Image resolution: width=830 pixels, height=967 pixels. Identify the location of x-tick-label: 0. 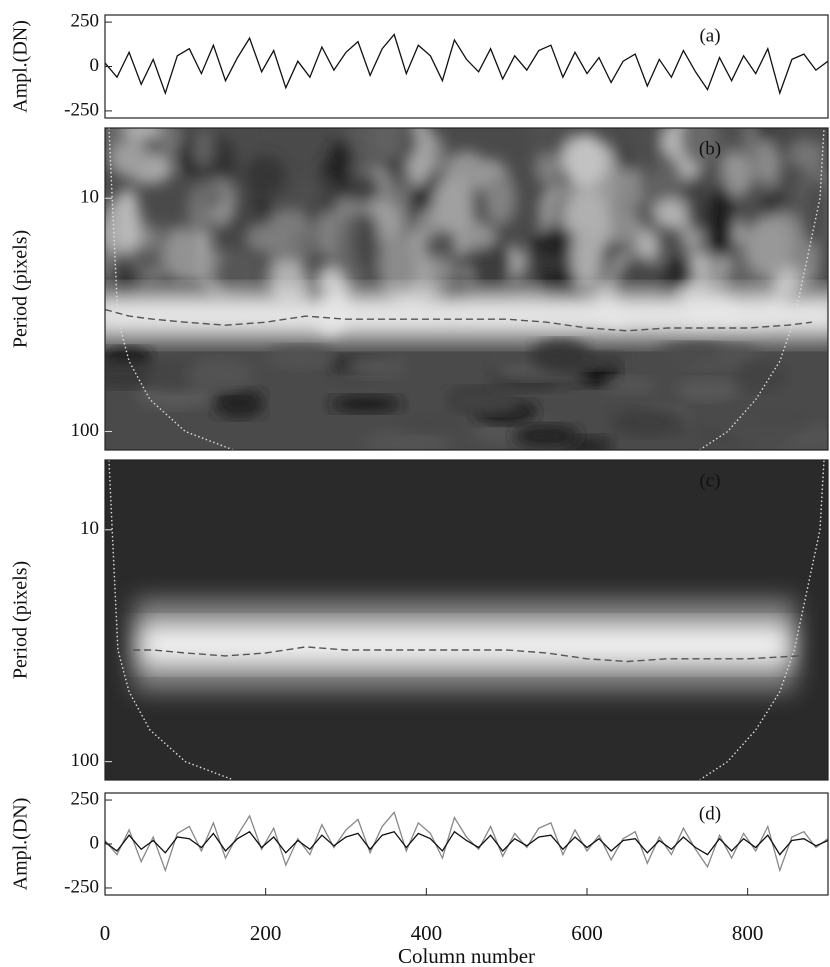
(105, 933).